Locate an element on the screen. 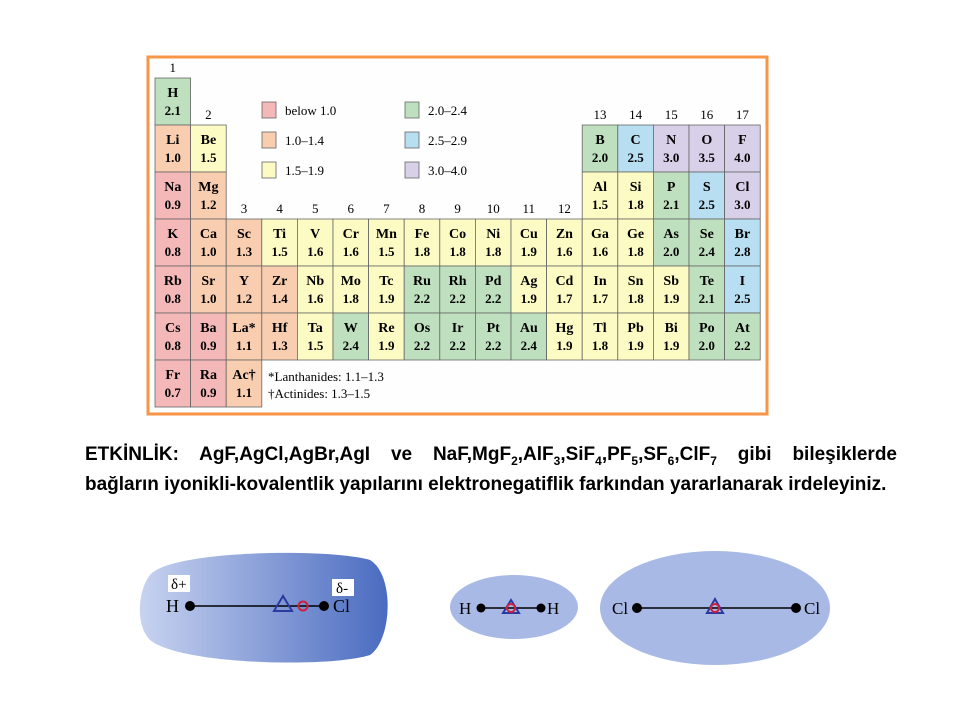 This screenshot has width=960, height=720. element-symbol: Li is located at coordinates (172, 140).